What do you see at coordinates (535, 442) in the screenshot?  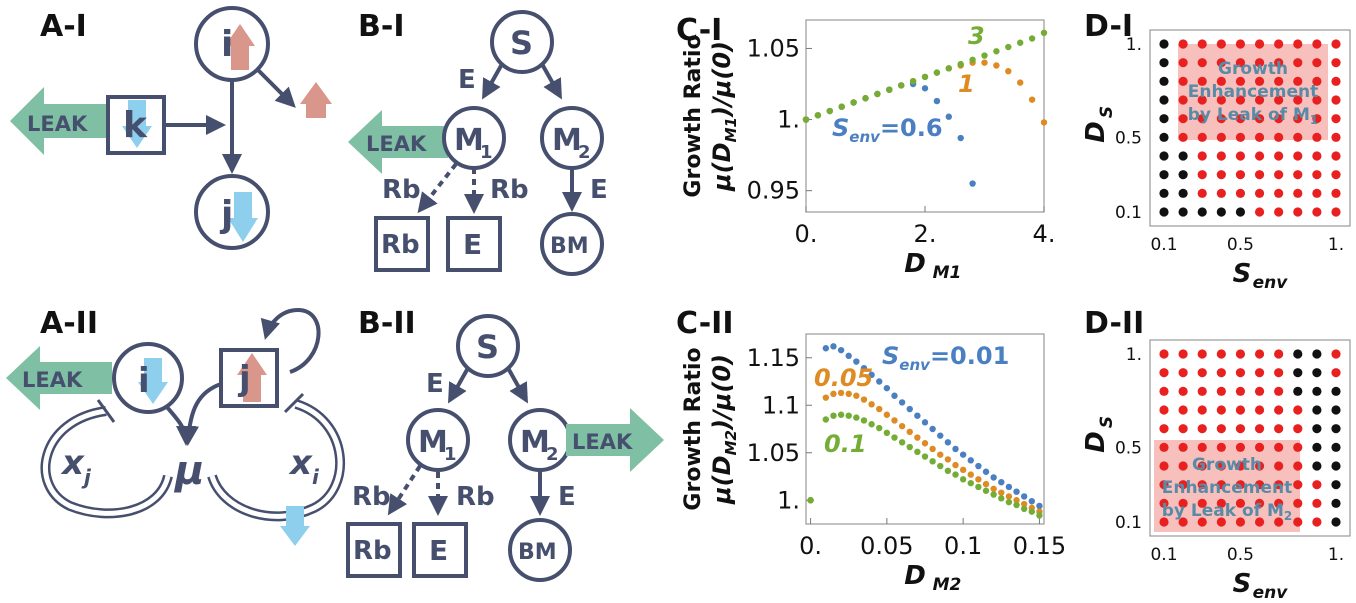 I see `node-m2-label: M` at bounding box center [535, 442].